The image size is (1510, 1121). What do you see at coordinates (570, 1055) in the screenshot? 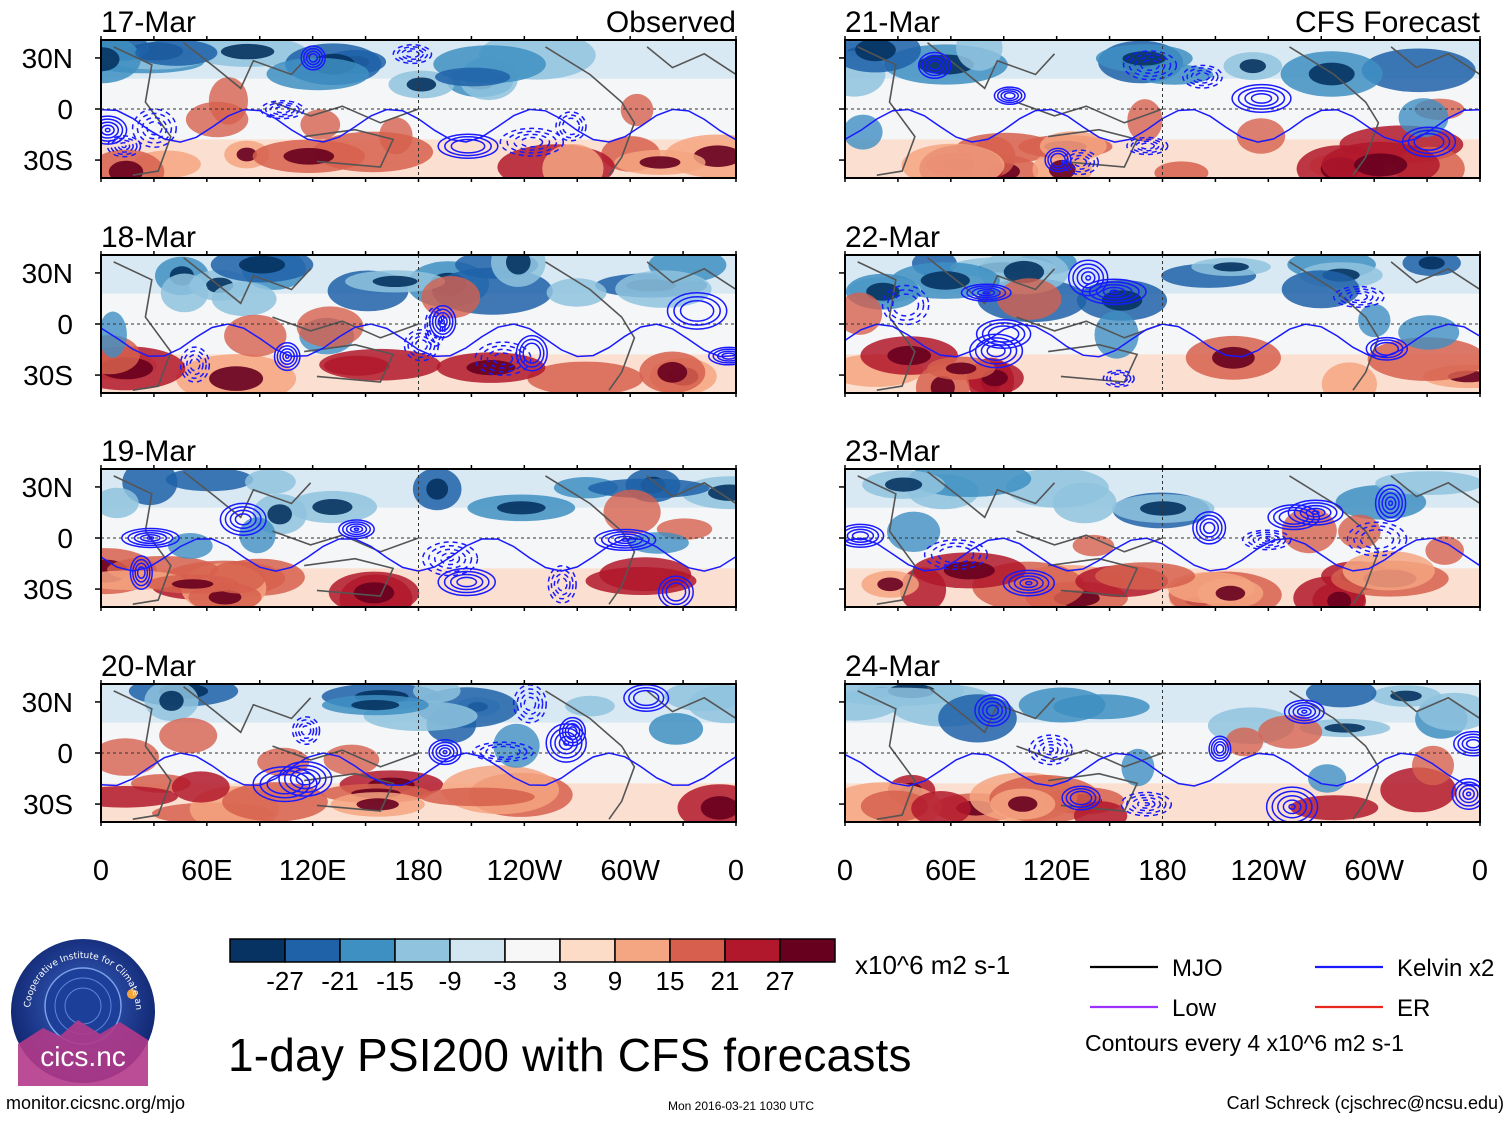
I see `figure-title: 1-day PSI200 with CFS forecasts` at bounding box center [570, 1055].